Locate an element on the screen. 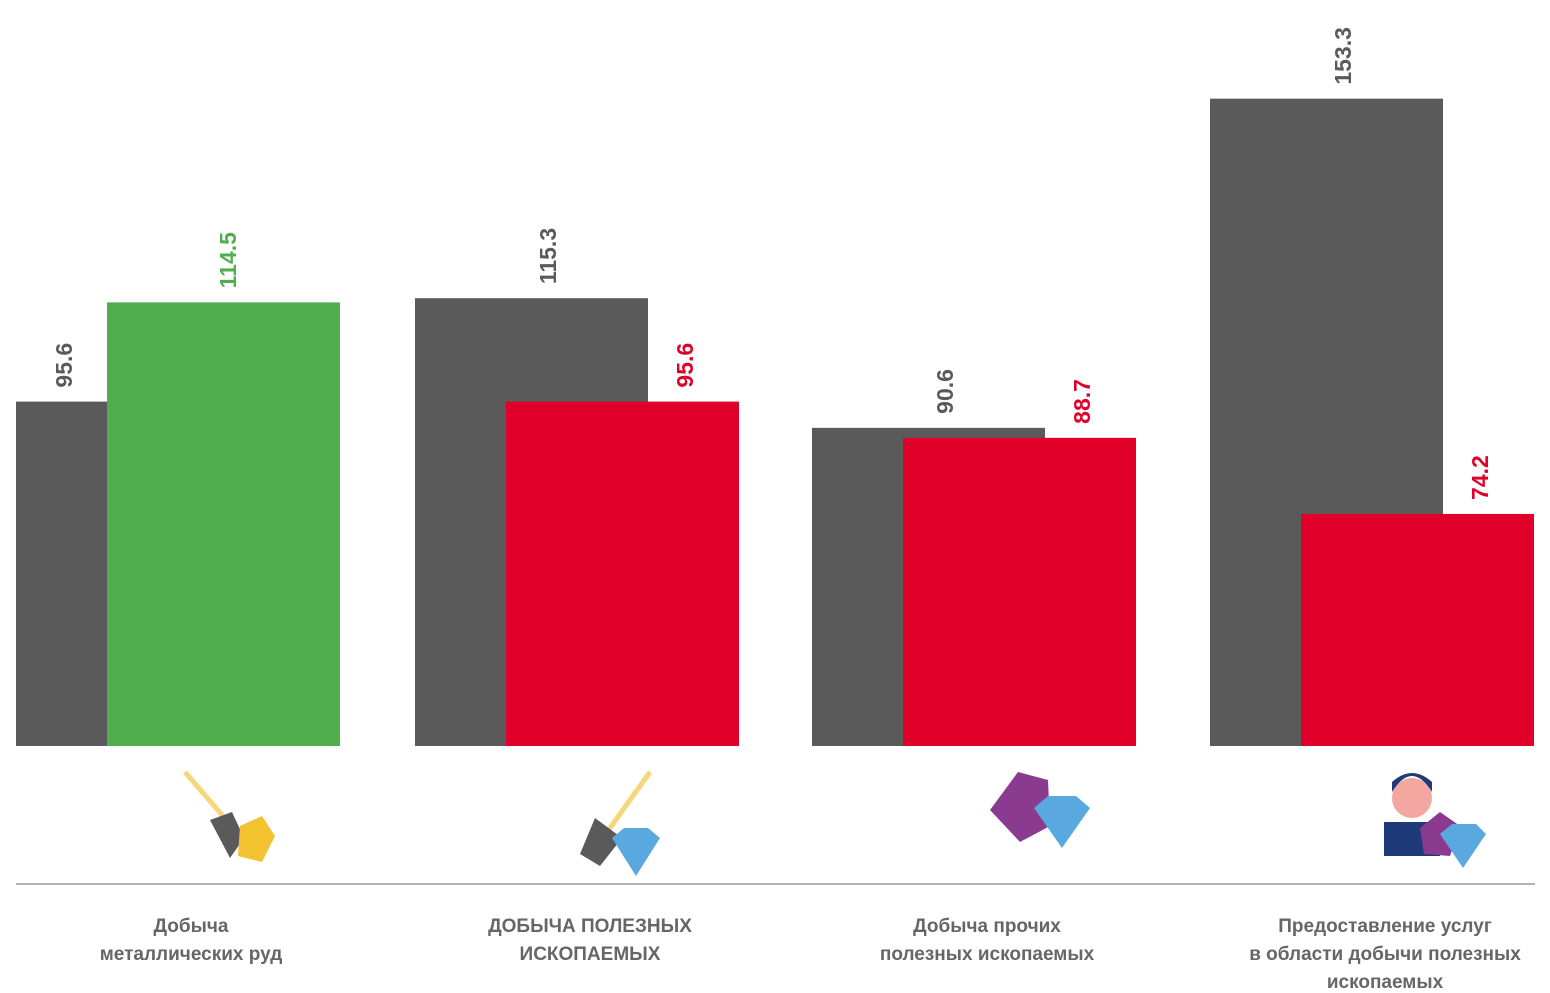  x-tick-label: Добыча металлических руд is located at coordinates (191, 940).